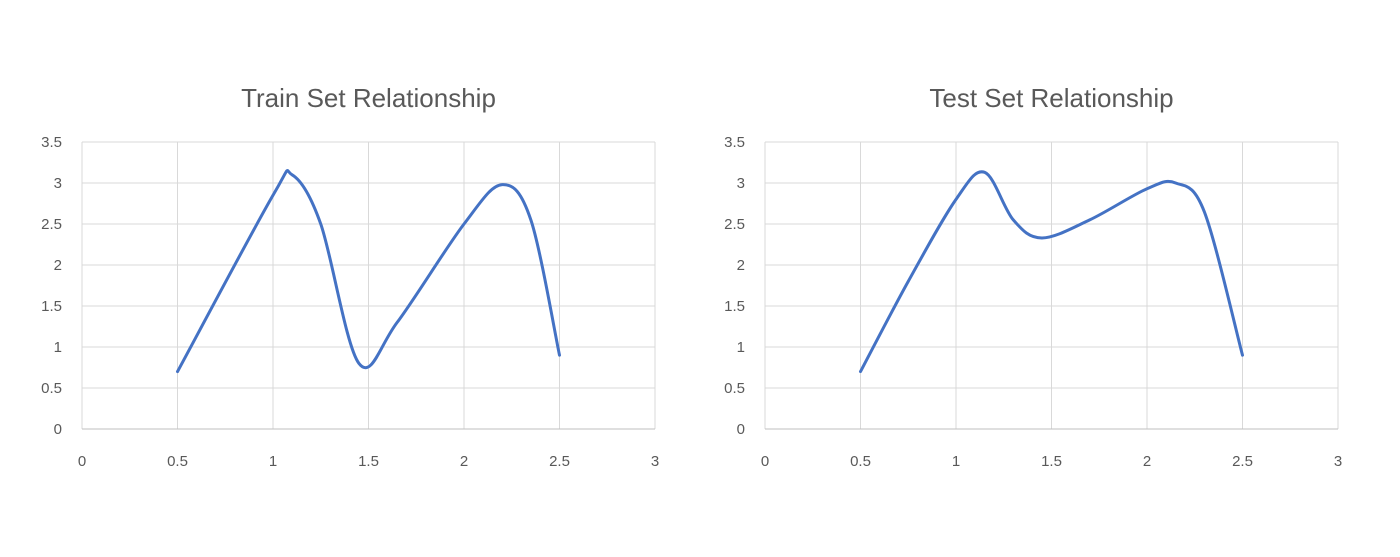 This screenshot has width=1400, height=557. Describe the element at coordinates (368, 98) in the screenshot. I see `chart-title: Train Set Relationship` at that location.